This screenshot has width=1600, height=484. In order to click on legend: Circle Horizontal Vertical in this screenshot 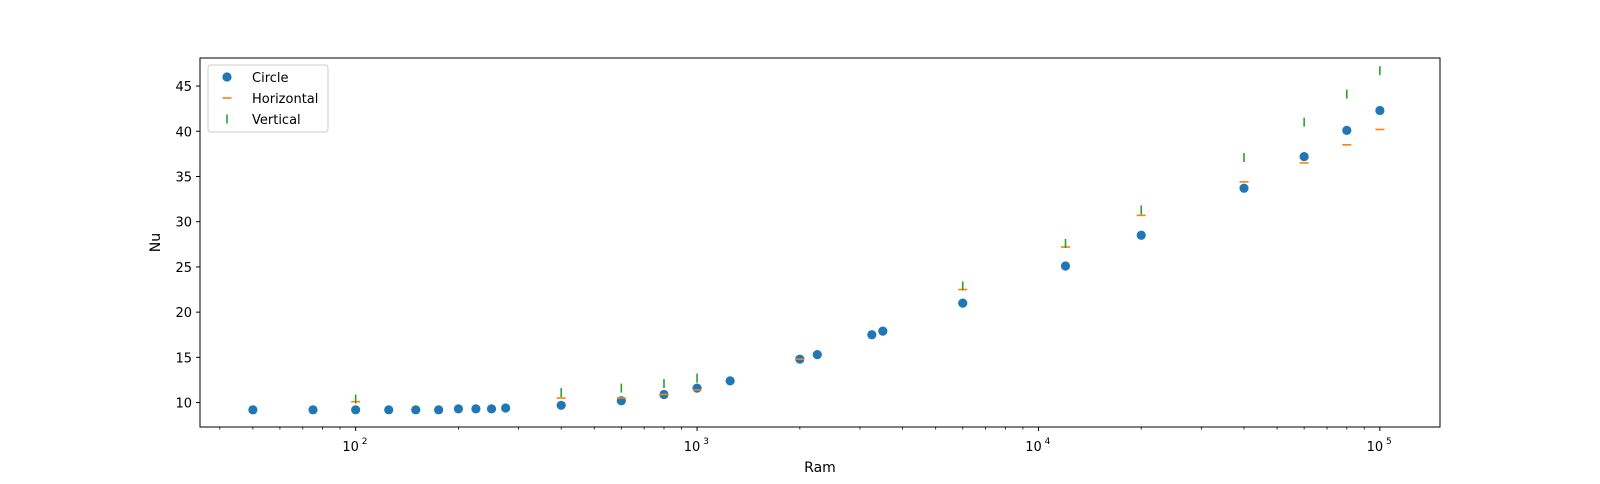, I will do `click(268, 98)`.